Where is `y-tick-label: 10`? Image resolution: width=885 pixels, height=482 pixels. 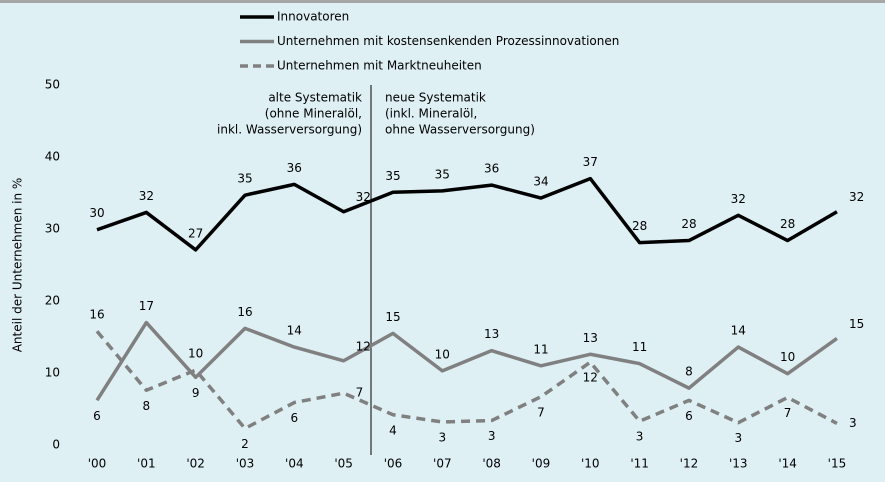
y-tick-label: 10 is located at coordinates (52, 373).